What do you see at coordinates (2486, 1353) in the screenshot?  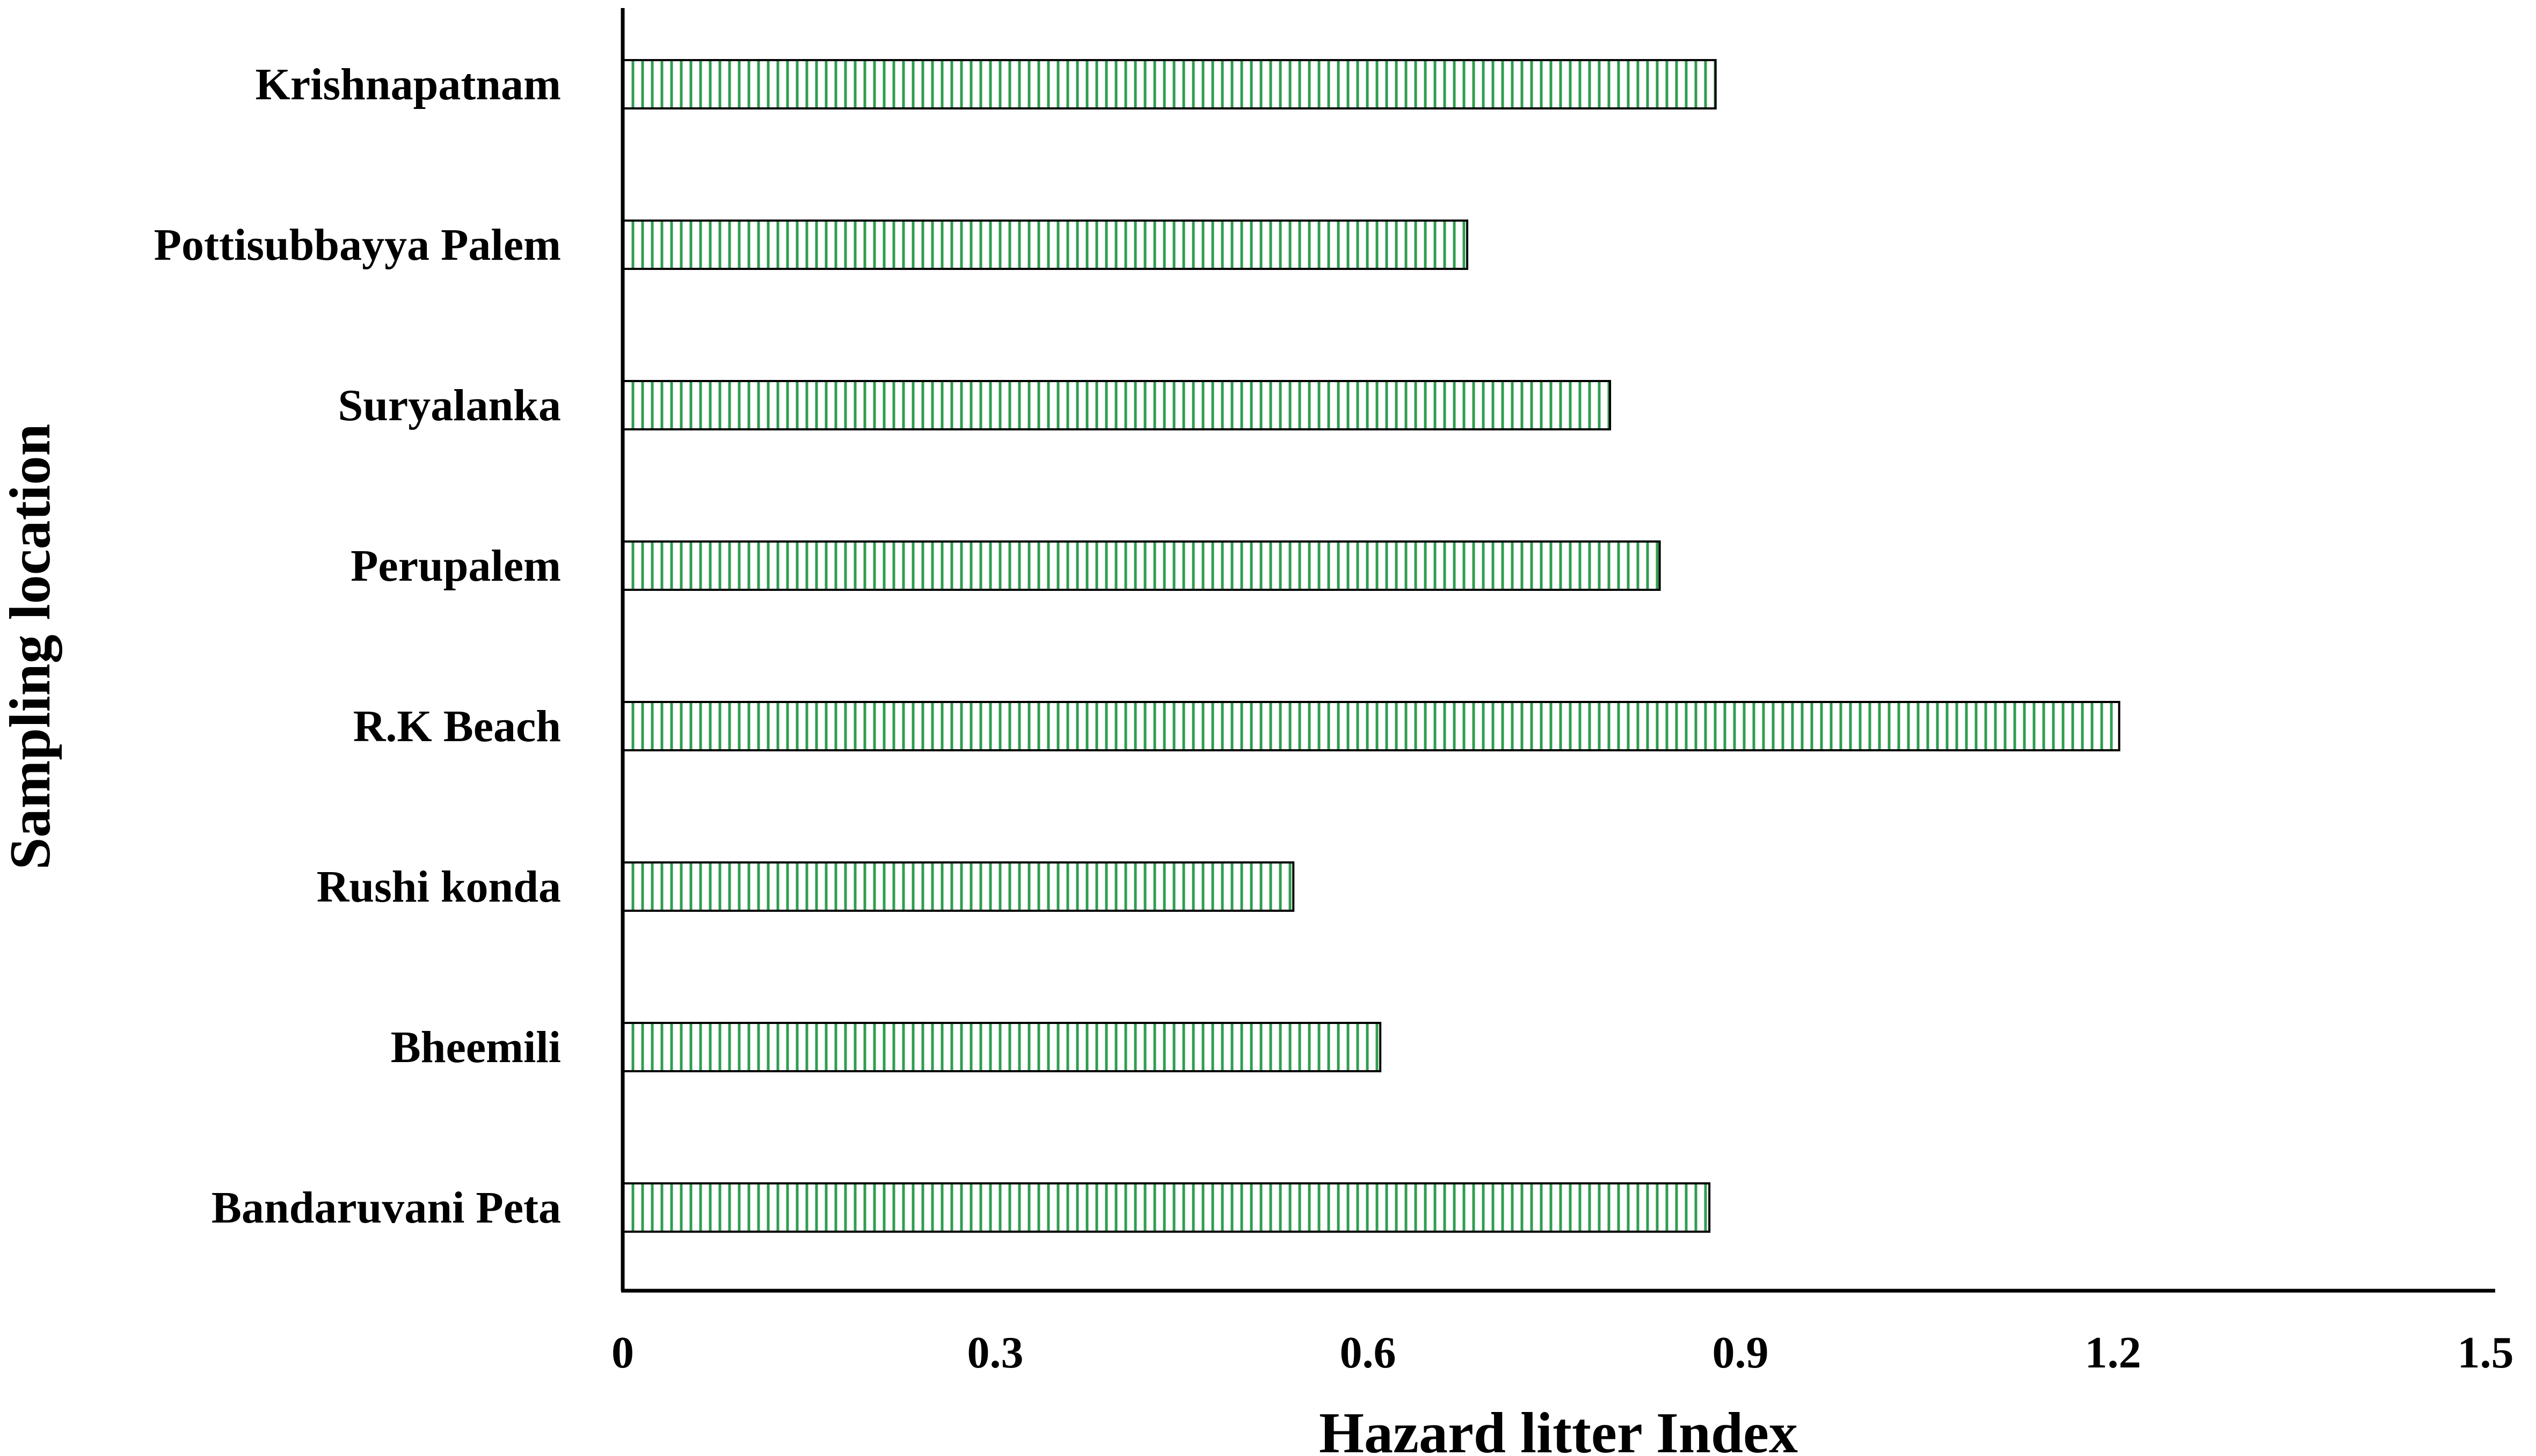 I see `x-tick-label: 1.5` at bounding box center [2486, 1353].